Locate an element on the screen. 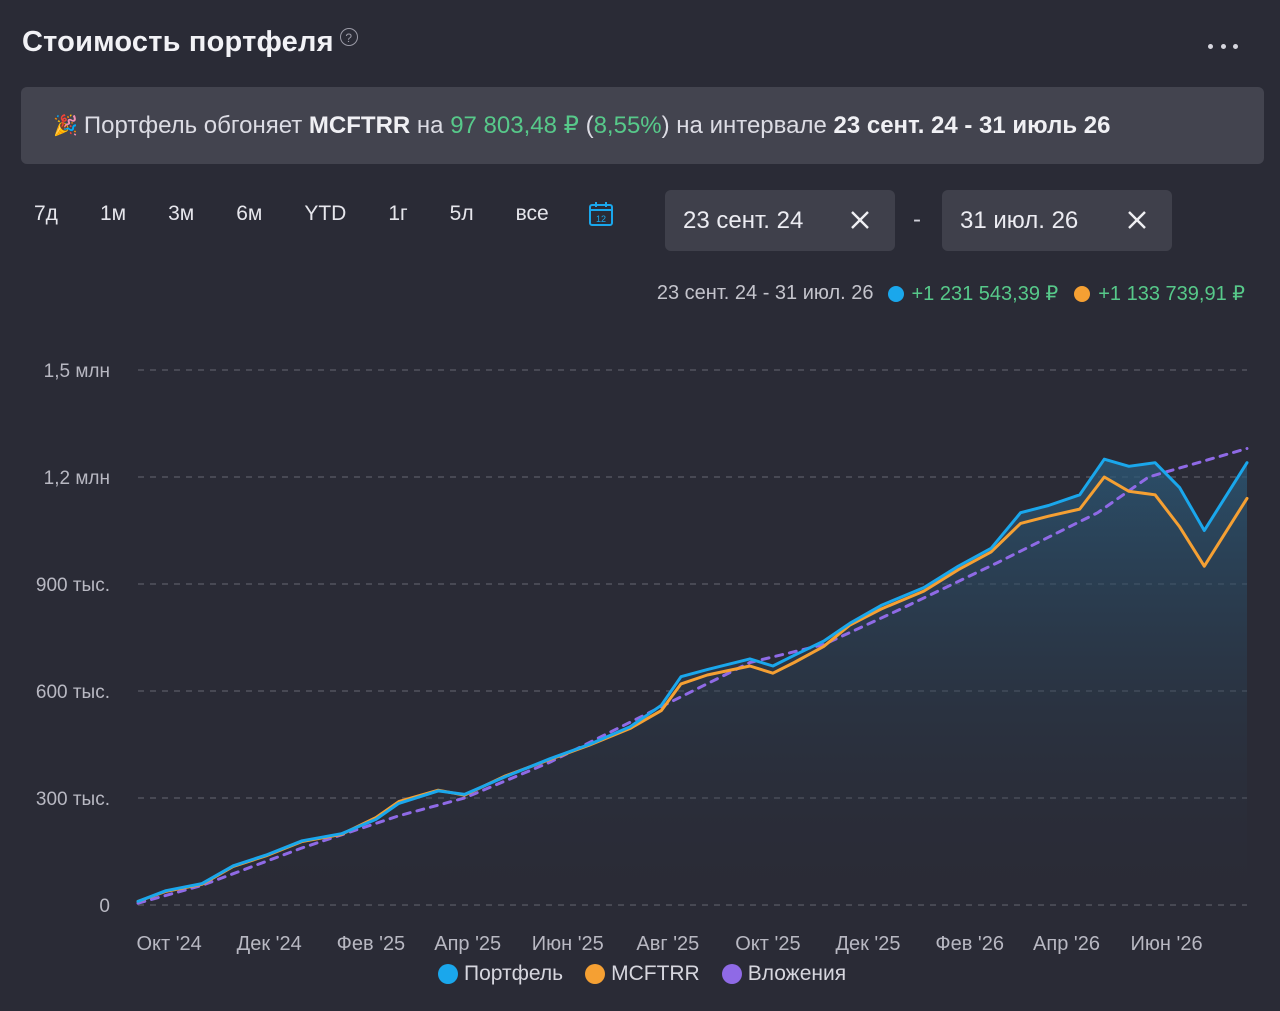 The width and height of the screenshot is (1280, 1011). x-tick-label: Окт '25 is located at coordinates (767, 944).